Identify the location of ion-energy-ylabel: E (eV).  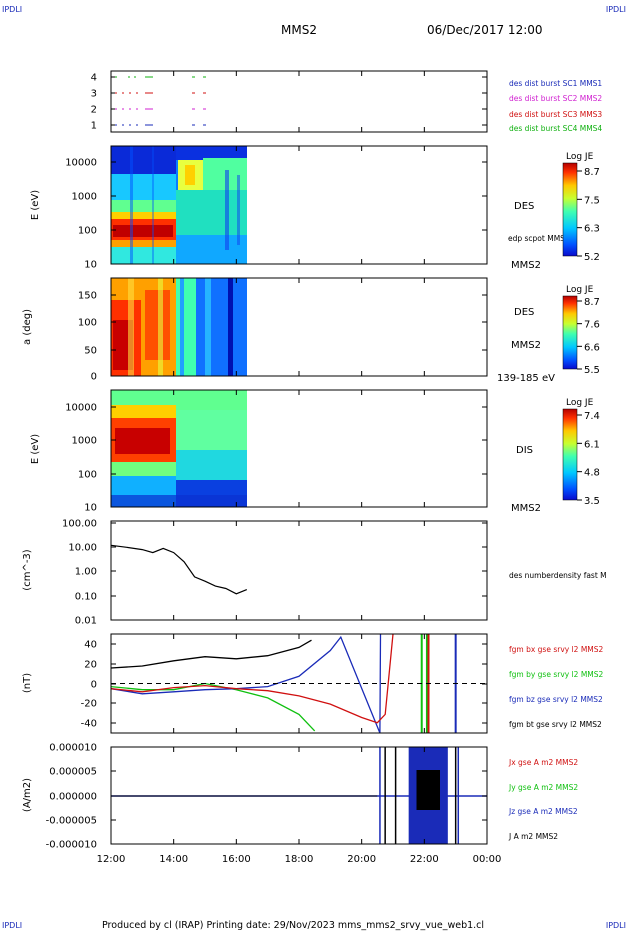
(35, 449).